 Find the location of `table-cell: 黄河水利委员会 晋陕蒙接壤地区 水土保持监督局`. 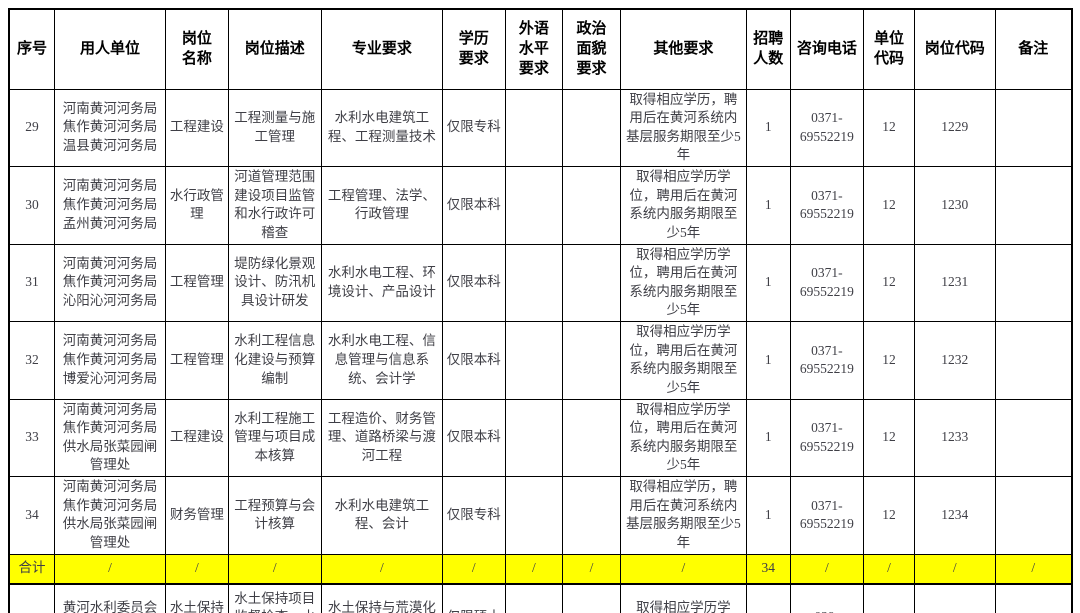

table-cell: 黄河水利委员会 晋陕蒙接壤地区 水土保持监督局 is located at coordinates (110, 598).